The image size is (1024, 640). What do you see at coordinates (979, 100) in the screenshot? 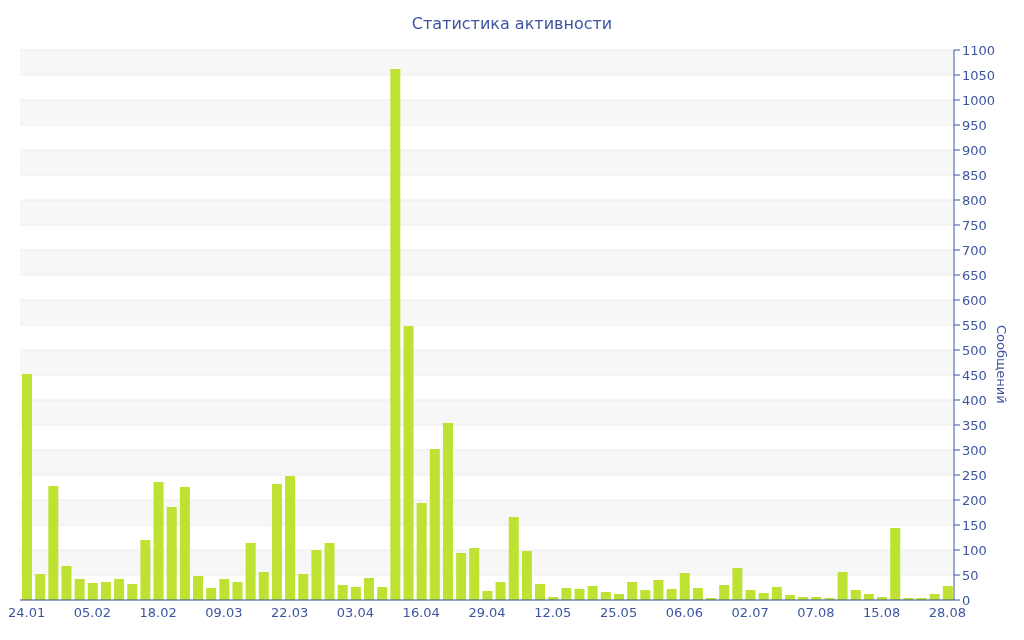
I see `y-tick-label: 1000` at bounding box center [979, 100].